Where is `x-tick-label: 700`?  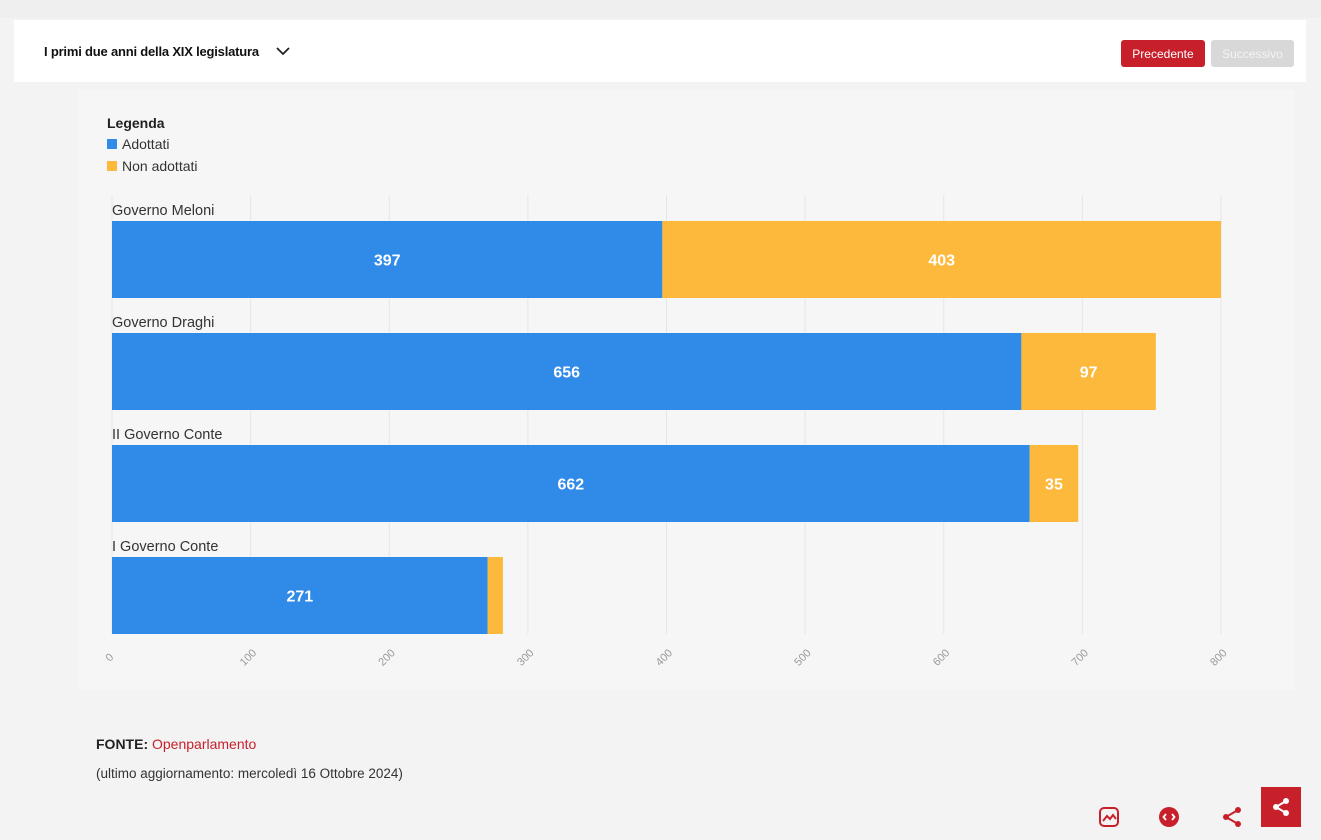
x-tick-label: 700 is located at coordinates (1080, 657).